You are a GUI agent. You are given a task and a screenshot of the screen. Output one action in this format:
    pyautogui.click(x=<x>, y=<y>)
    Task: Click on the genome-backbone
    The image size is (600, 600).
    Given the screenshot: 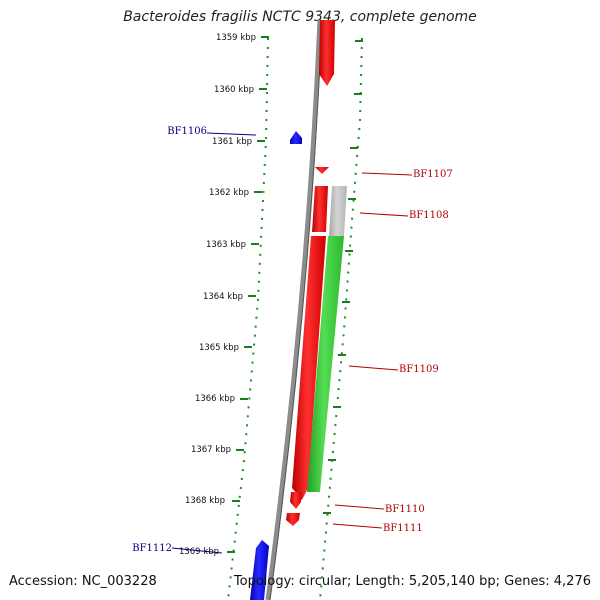 What is the action you would take?
    pyautogui.click(x=294, y=309)
    